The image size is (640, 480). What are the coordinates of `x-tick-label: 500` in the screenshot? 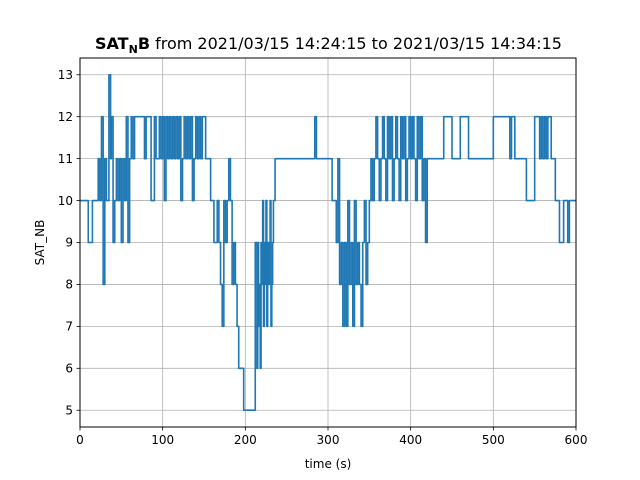 It's located at (493, 440).